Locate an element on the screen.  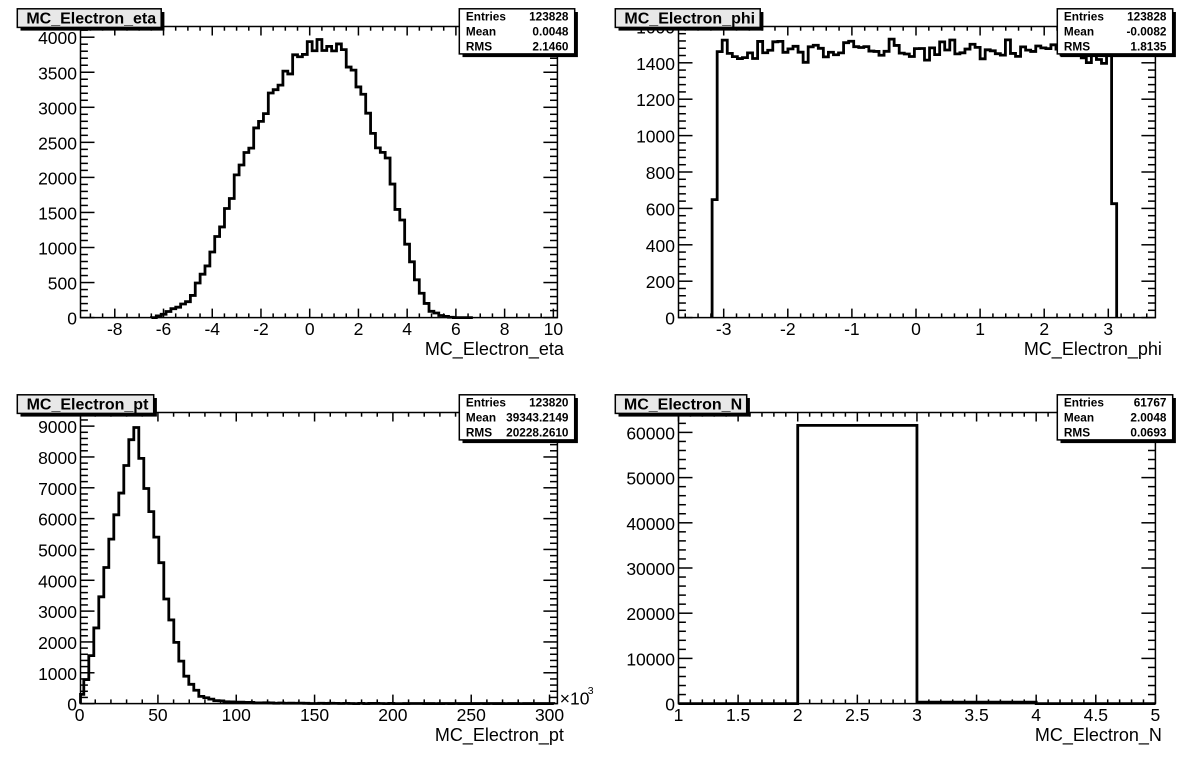
svg-text: 5 is located at coordinates (1156, 715).